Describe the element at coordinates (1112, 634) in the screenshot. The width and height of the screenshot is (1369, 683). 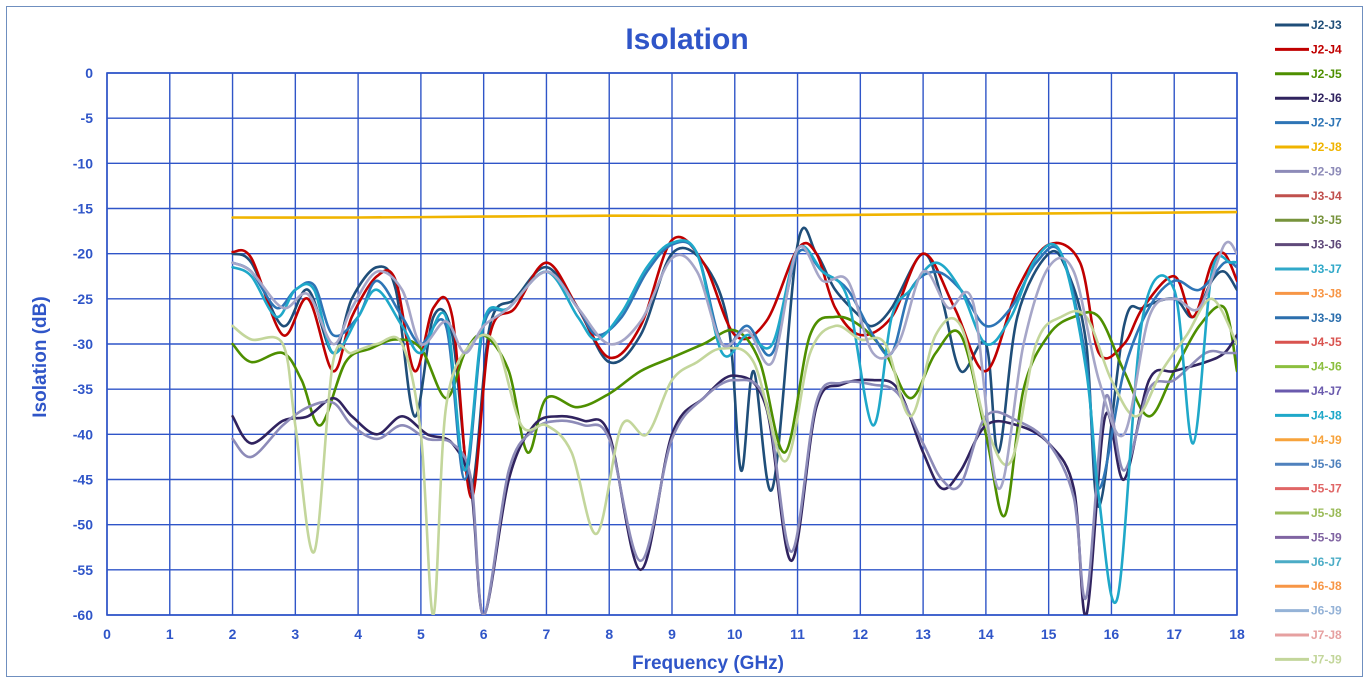
I see `x-tick-label: 16` at that location.